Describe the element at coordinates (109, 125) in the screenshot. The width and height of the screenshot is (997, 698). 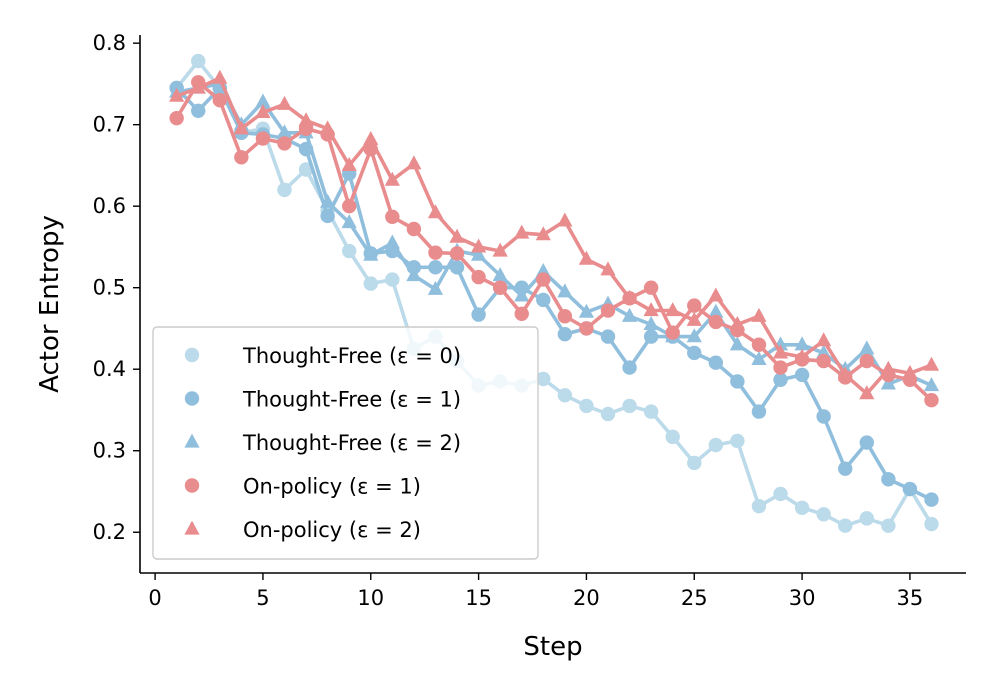
I see `y-tick-label: 0.7` at that location.